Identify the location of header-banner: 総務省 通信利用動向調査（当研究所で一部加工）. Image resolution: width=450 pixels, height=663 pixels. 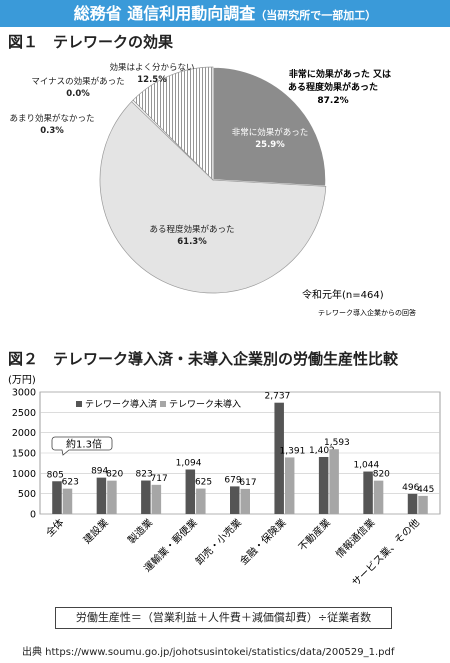
(225, 13).